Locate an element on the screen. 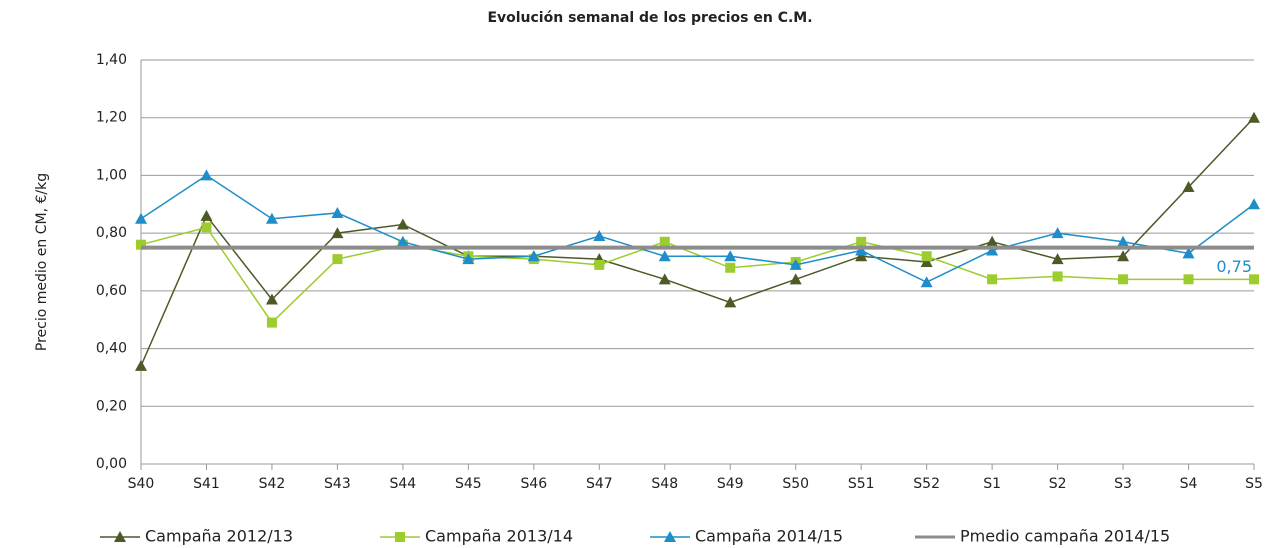 Image resolution: width=1269 pixels, height=548 pixels. x-tick-label: S50 is located at coordinates (795, 484).